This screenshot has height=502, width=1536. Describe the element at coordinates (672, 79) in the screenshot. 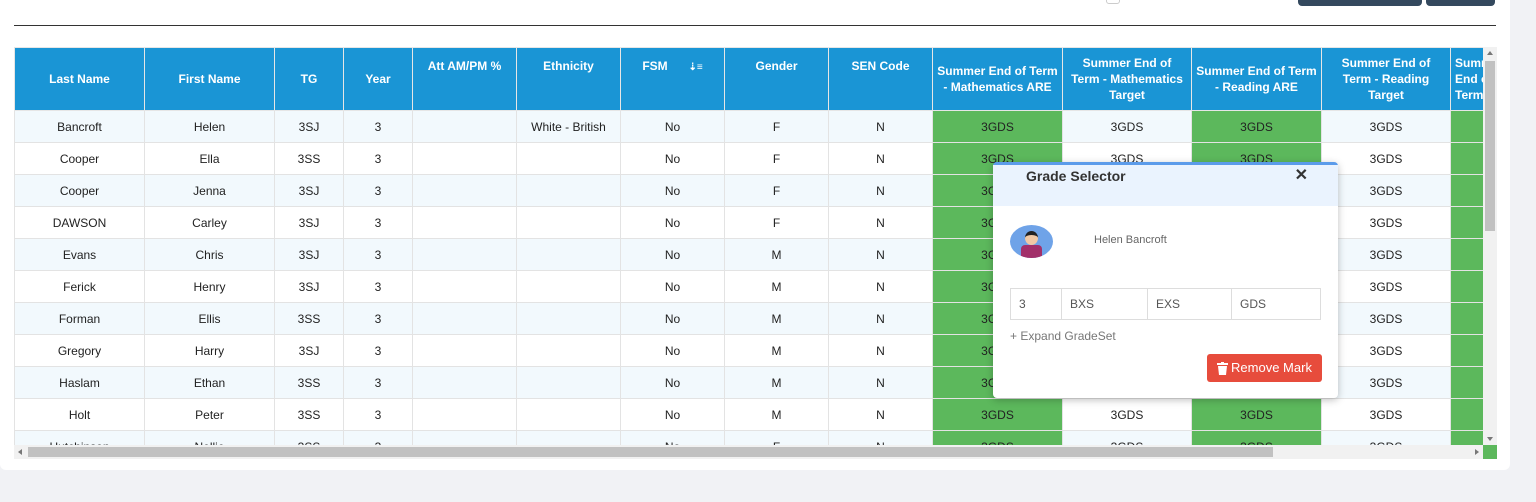

I see `column-header-fsm: FSM ⇣≡` at that location.